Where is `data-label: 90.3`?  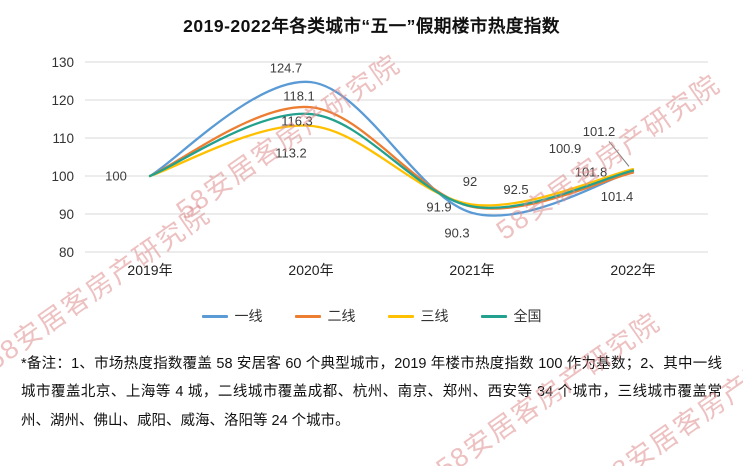 data-label: 90.3 is located at coordinates (456, 232).